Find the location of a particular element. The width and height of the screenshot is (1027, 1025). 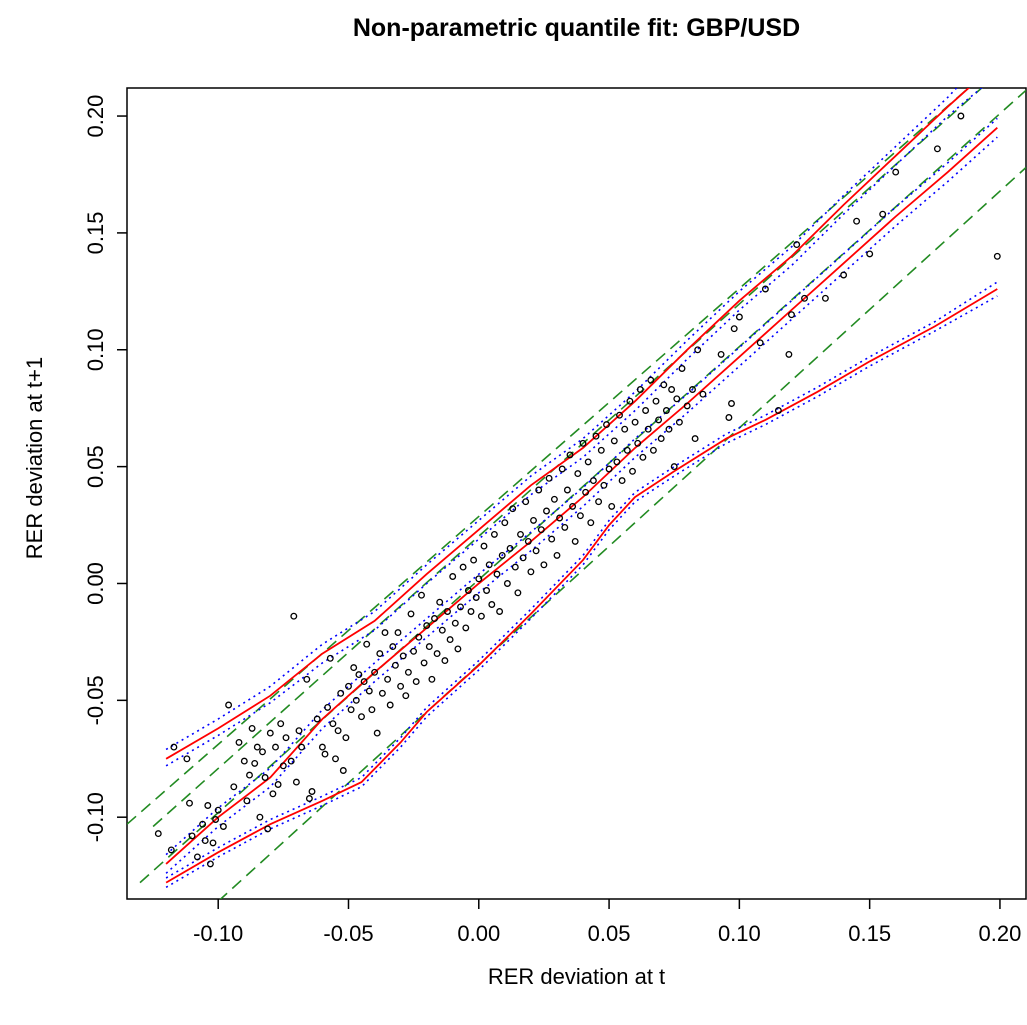

x-axis-label: RER deviation at t is located at coordinates (576, 976).